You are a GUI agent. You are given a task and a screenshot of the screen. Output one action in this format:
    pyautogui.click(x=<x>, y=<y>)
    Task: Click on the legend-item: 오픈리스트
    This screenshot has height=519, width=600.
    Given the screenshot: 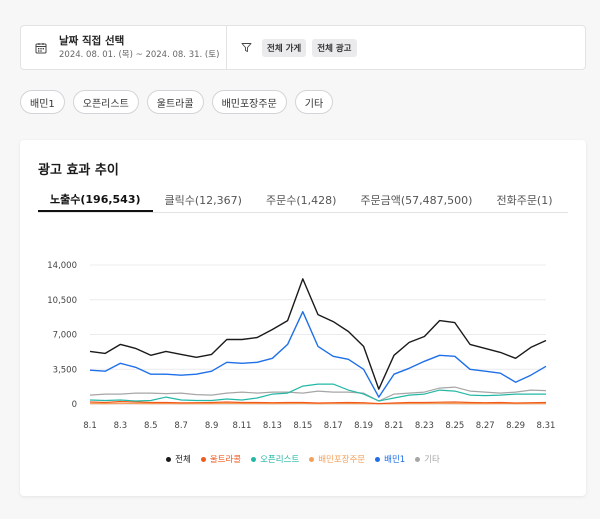 What is the action you would take?
    pyautogui.click(x=275, y=459)
    